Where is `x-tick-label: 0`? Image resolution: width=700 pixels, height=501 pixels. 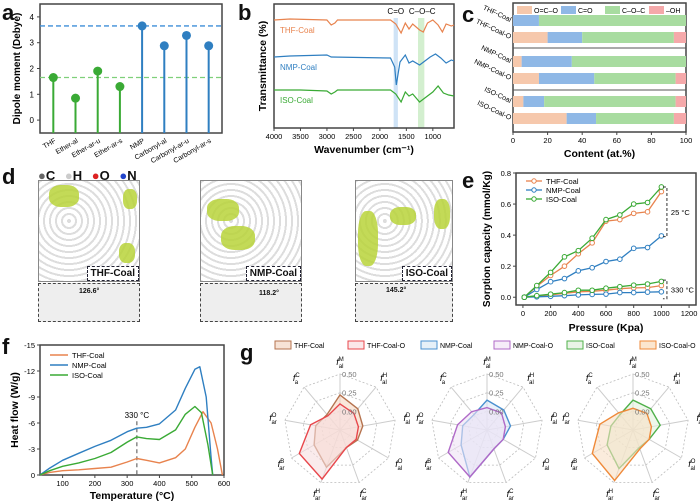 x-tick-label: 0 is located at coordinates (523, 313).